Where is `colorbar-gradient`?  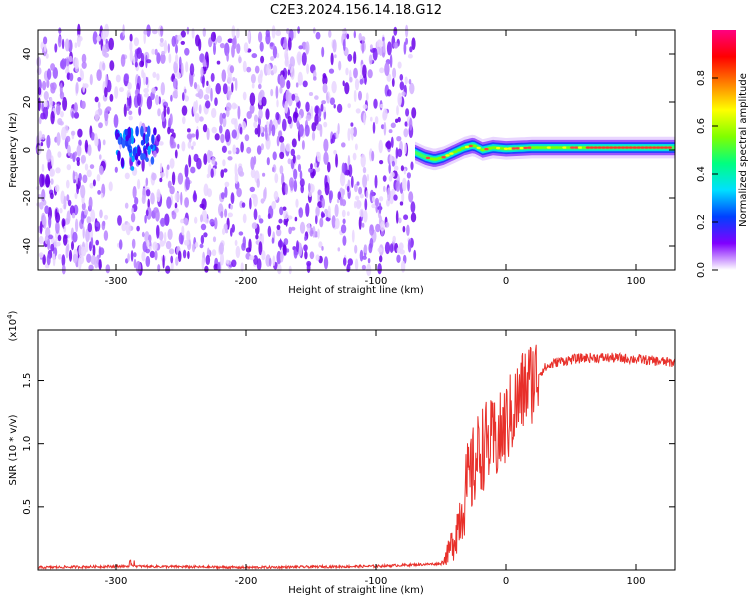
colorbar-gradient is located at coordinates (724, 150).